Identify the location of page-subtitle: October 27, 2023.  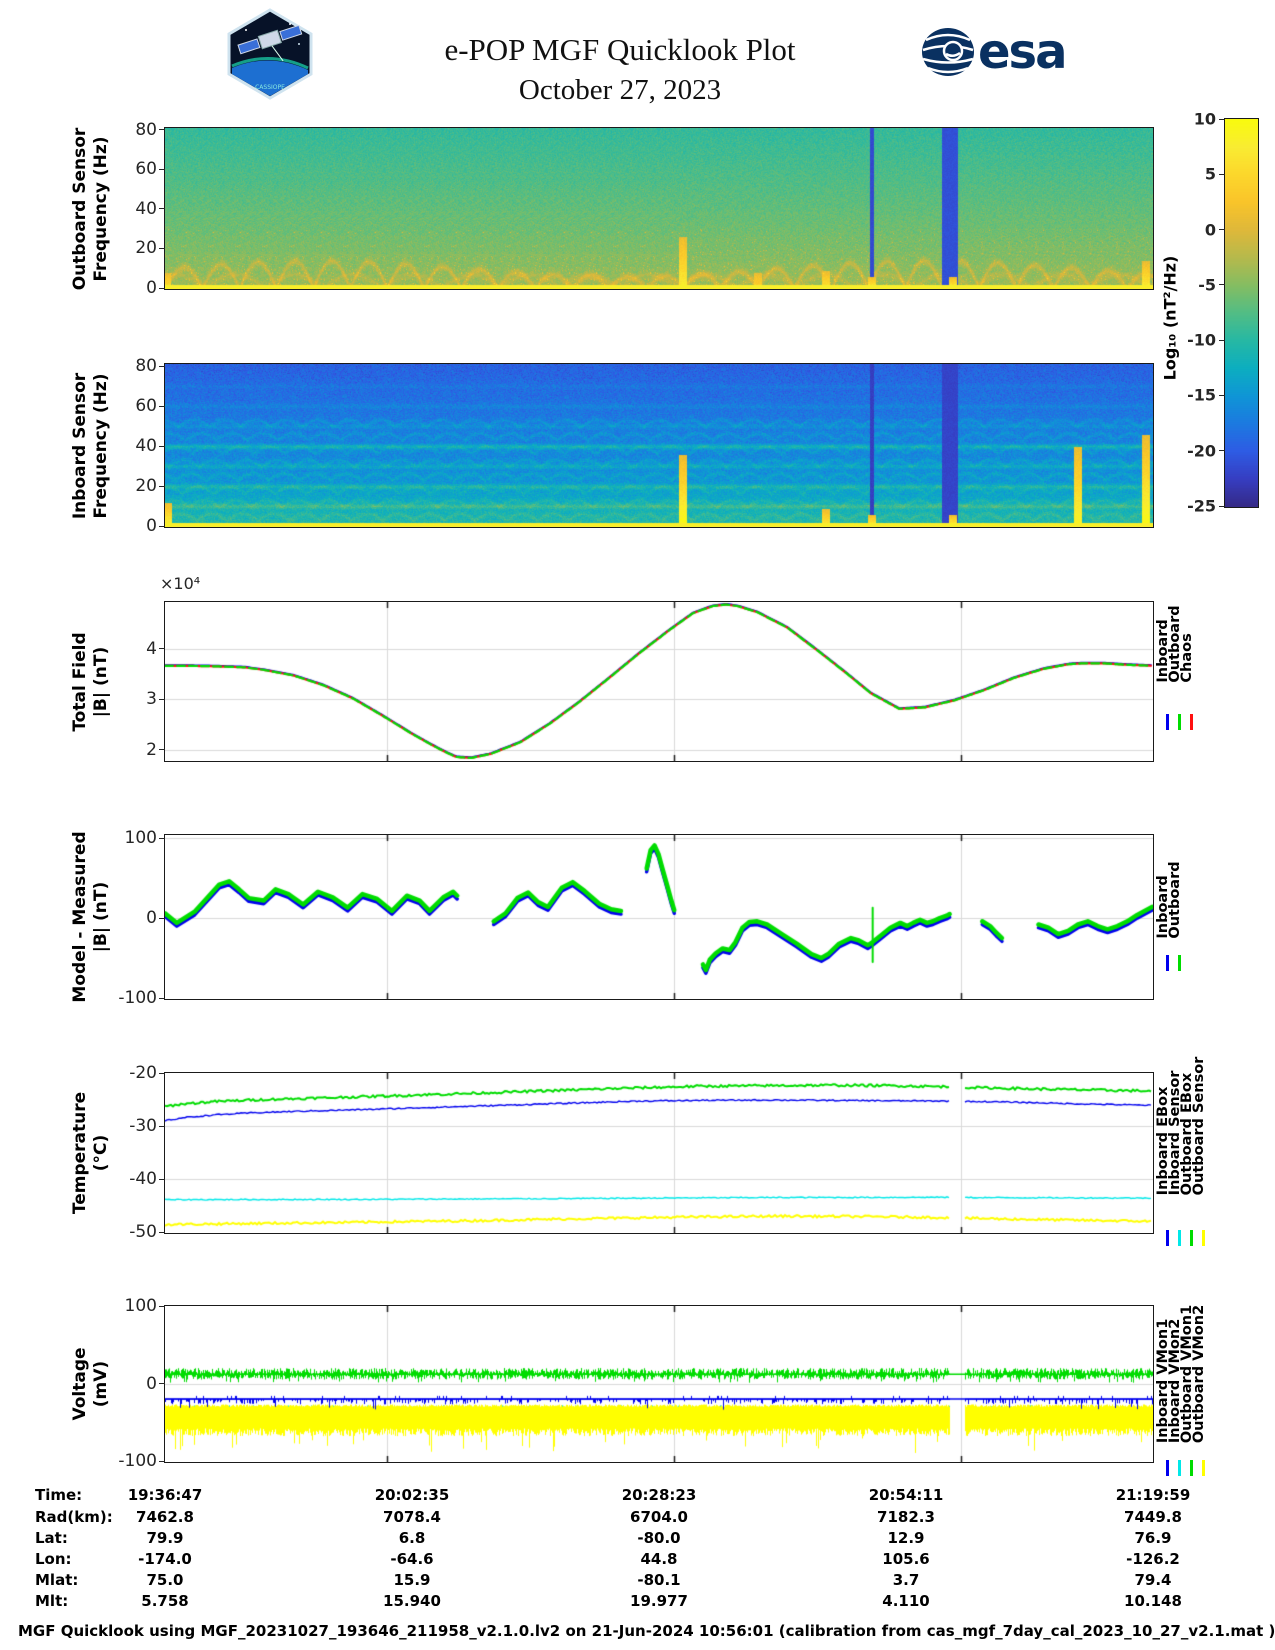
(620, 90).